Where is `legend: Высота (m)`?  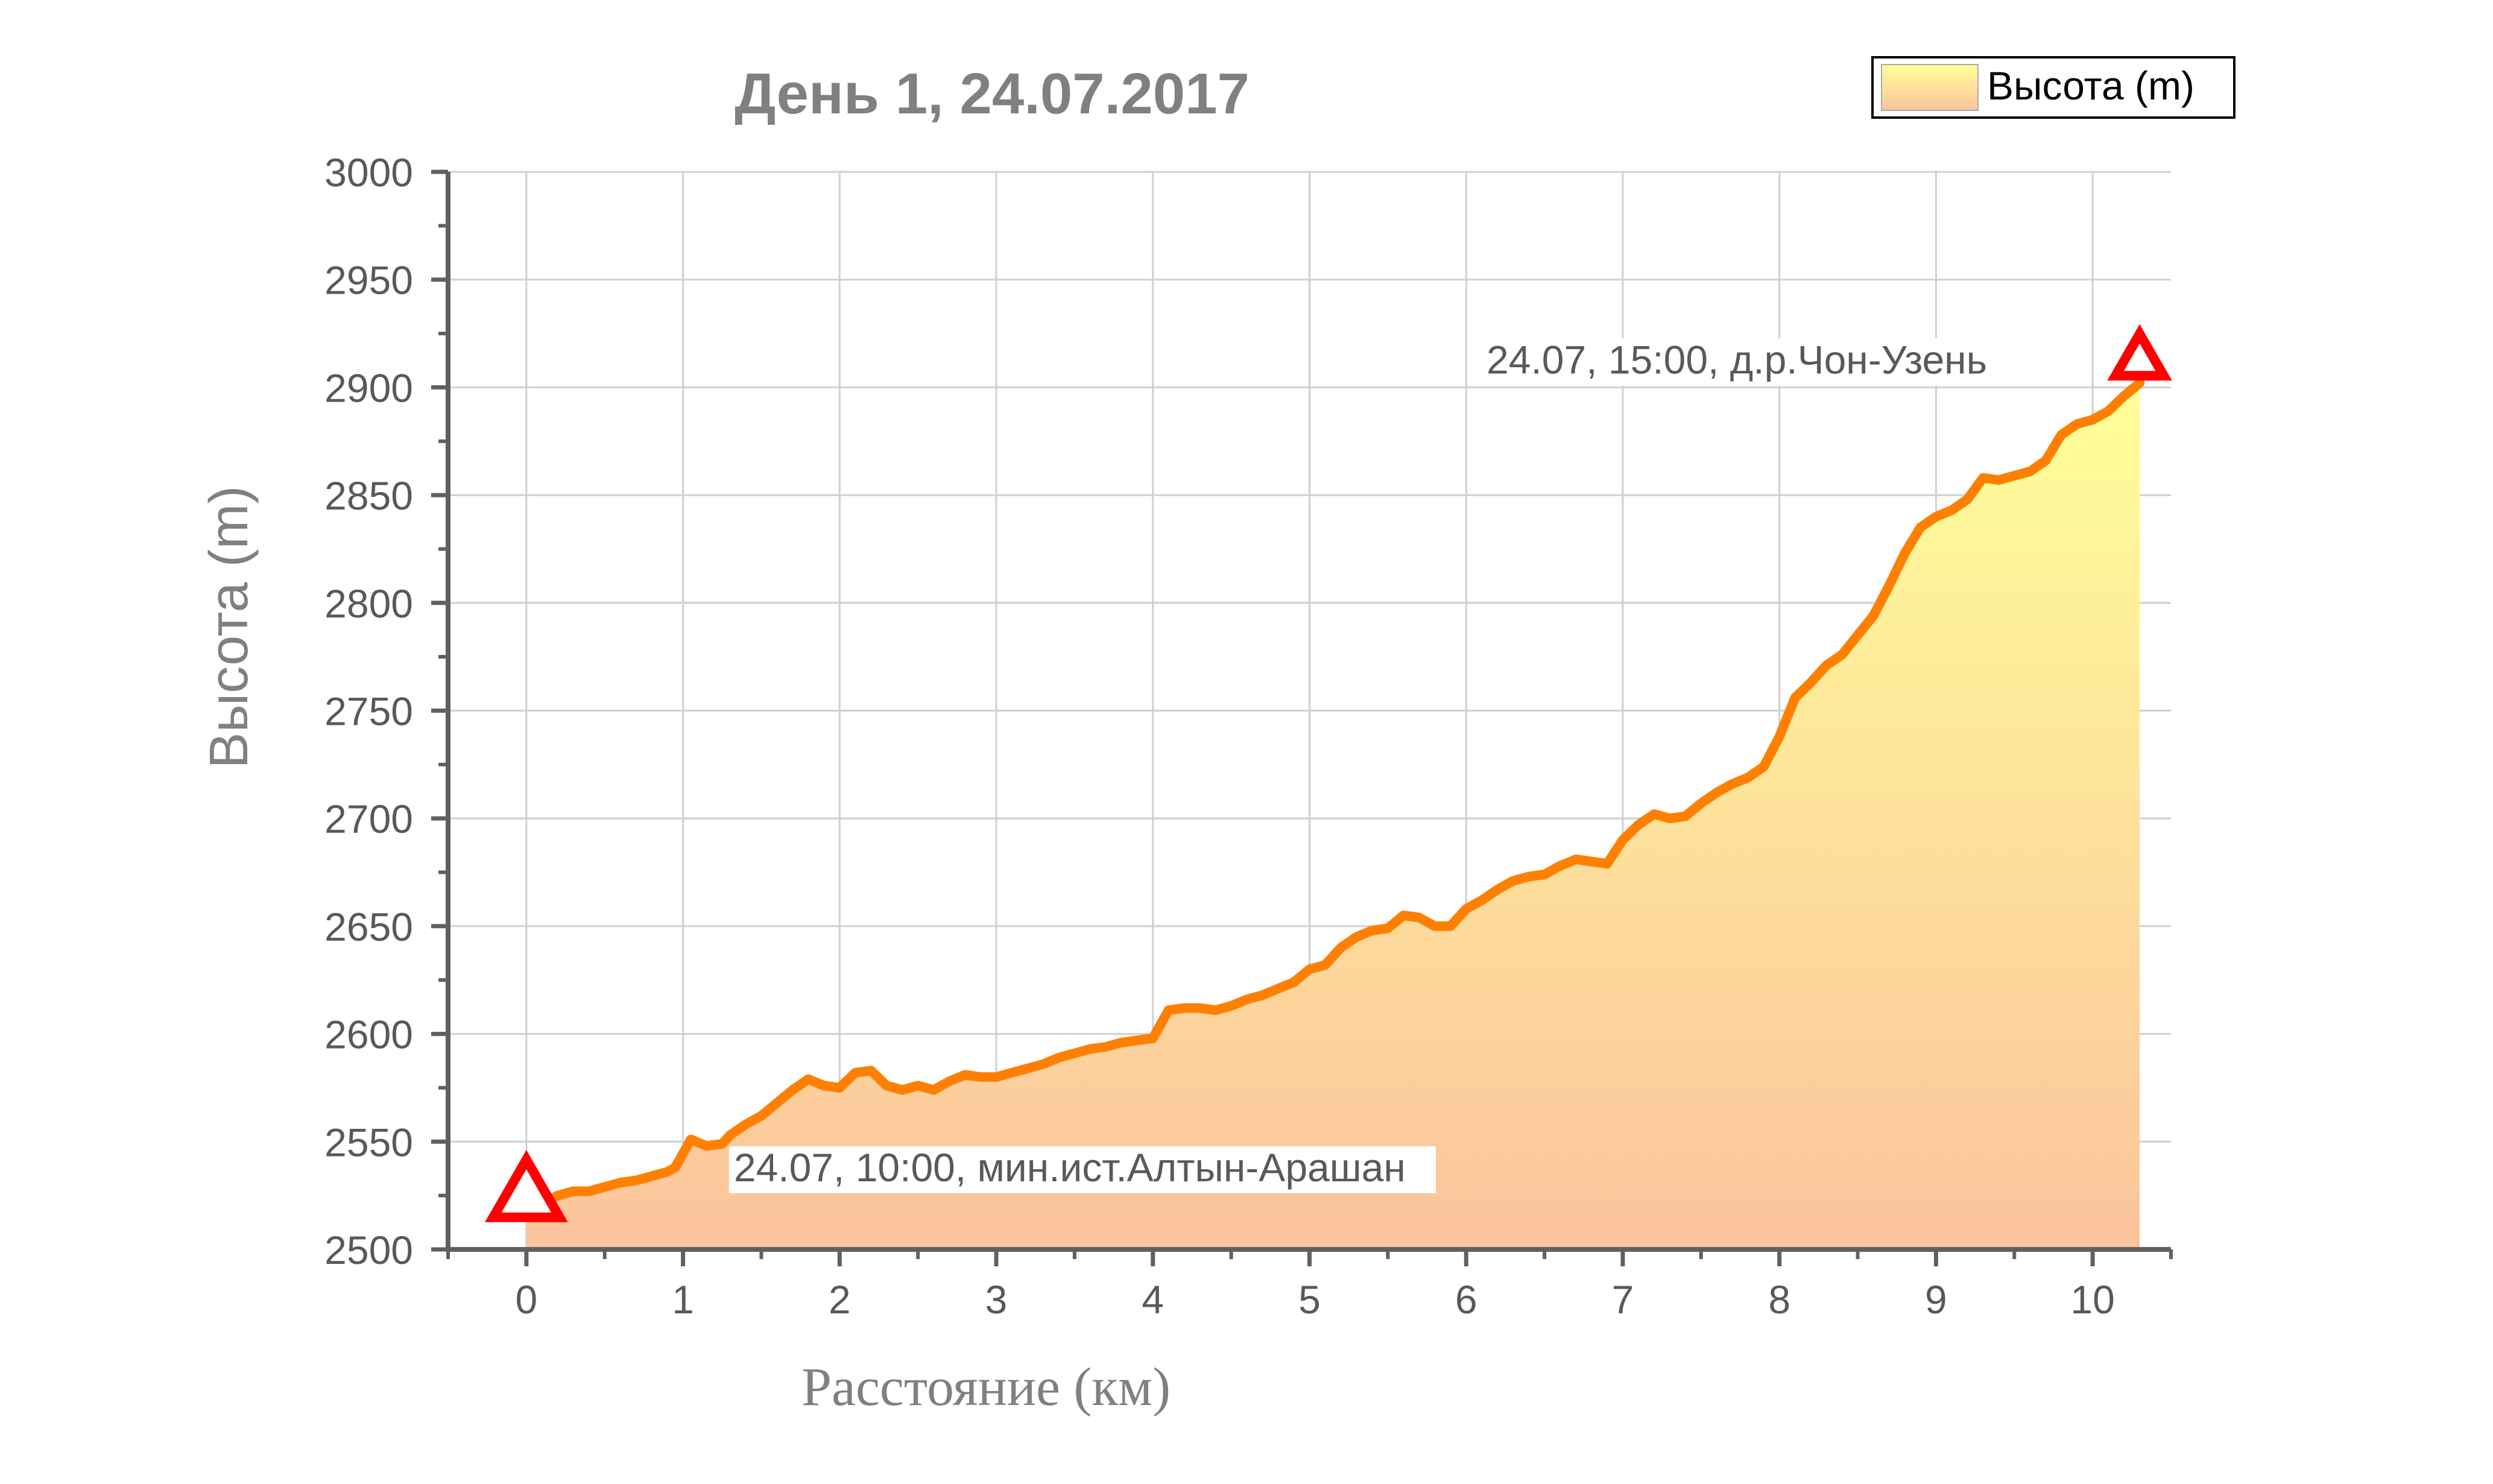 legend: Высота (m) is located at coordinates (2053, 87).